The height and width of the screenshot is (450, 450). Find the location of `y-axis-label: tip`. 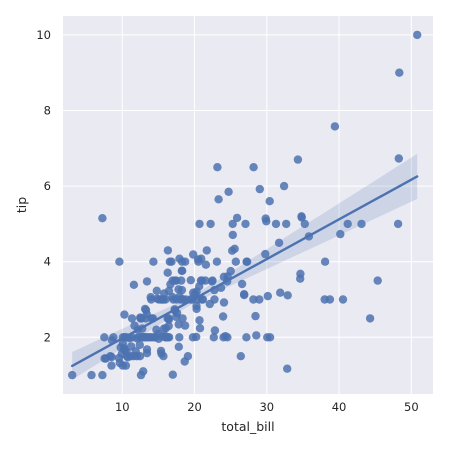

y-axis-label: tip is located at coordinates (21, 205).